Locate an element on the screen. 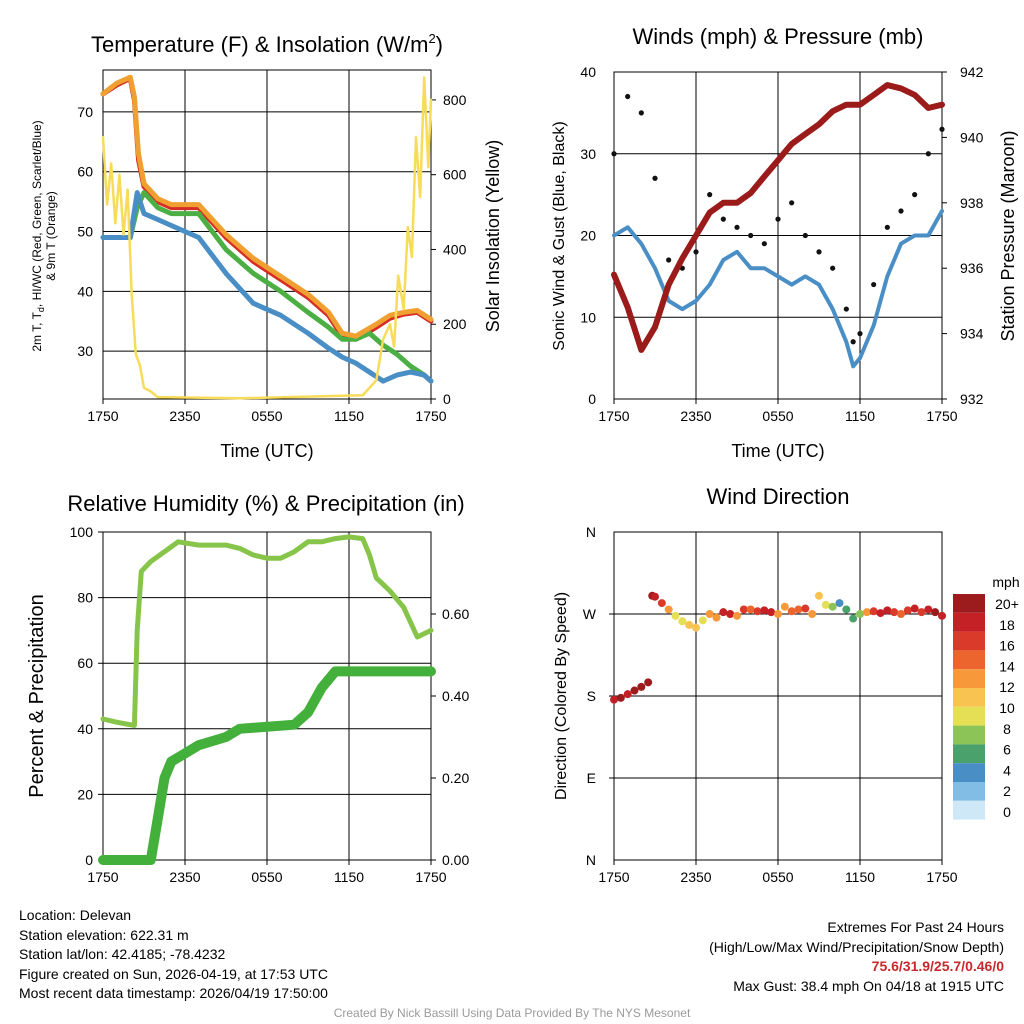 The image size is (1024, 1024). pressure-ytick-label: 934 is located at coordinates (972, 334).